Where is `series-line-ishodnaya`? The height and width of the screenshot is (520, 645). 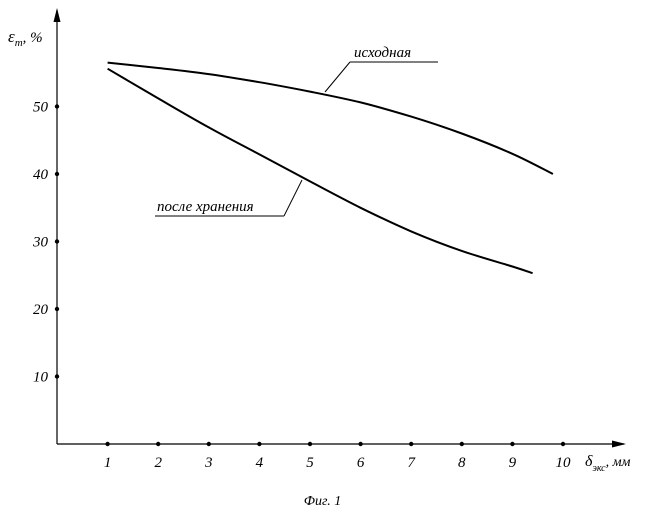 series-line-ishodnaya is located at coordinates (330, 118).